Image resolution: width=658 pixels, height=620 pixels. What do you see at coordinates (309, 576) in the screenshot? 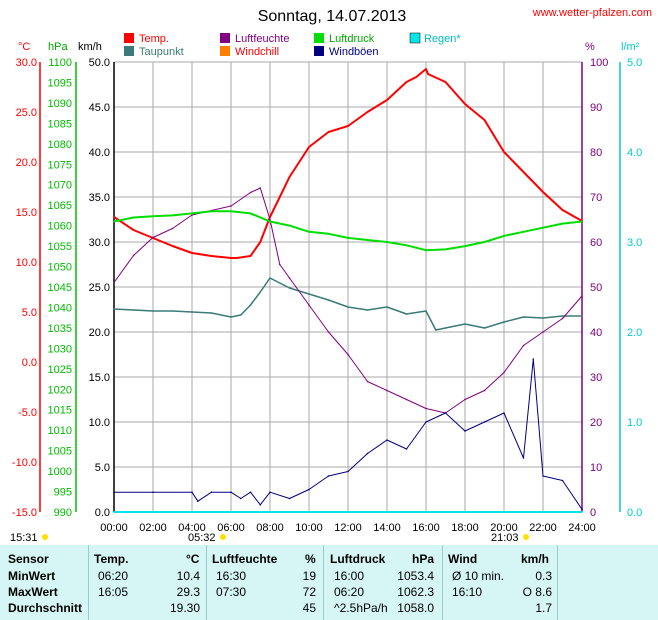
I see `table-cell: 19` at bounding box center [309, 576].